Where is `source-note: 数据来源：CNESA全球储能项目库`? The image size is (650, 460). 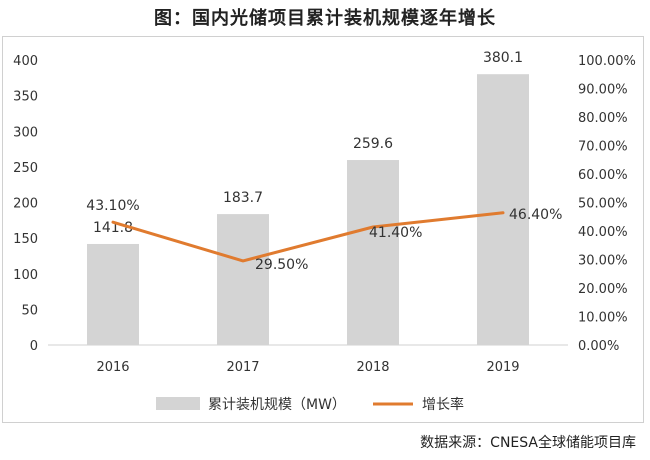 source-note: 数据来源：CNESA全球储能项目库 is located at coordinates (528, 443).